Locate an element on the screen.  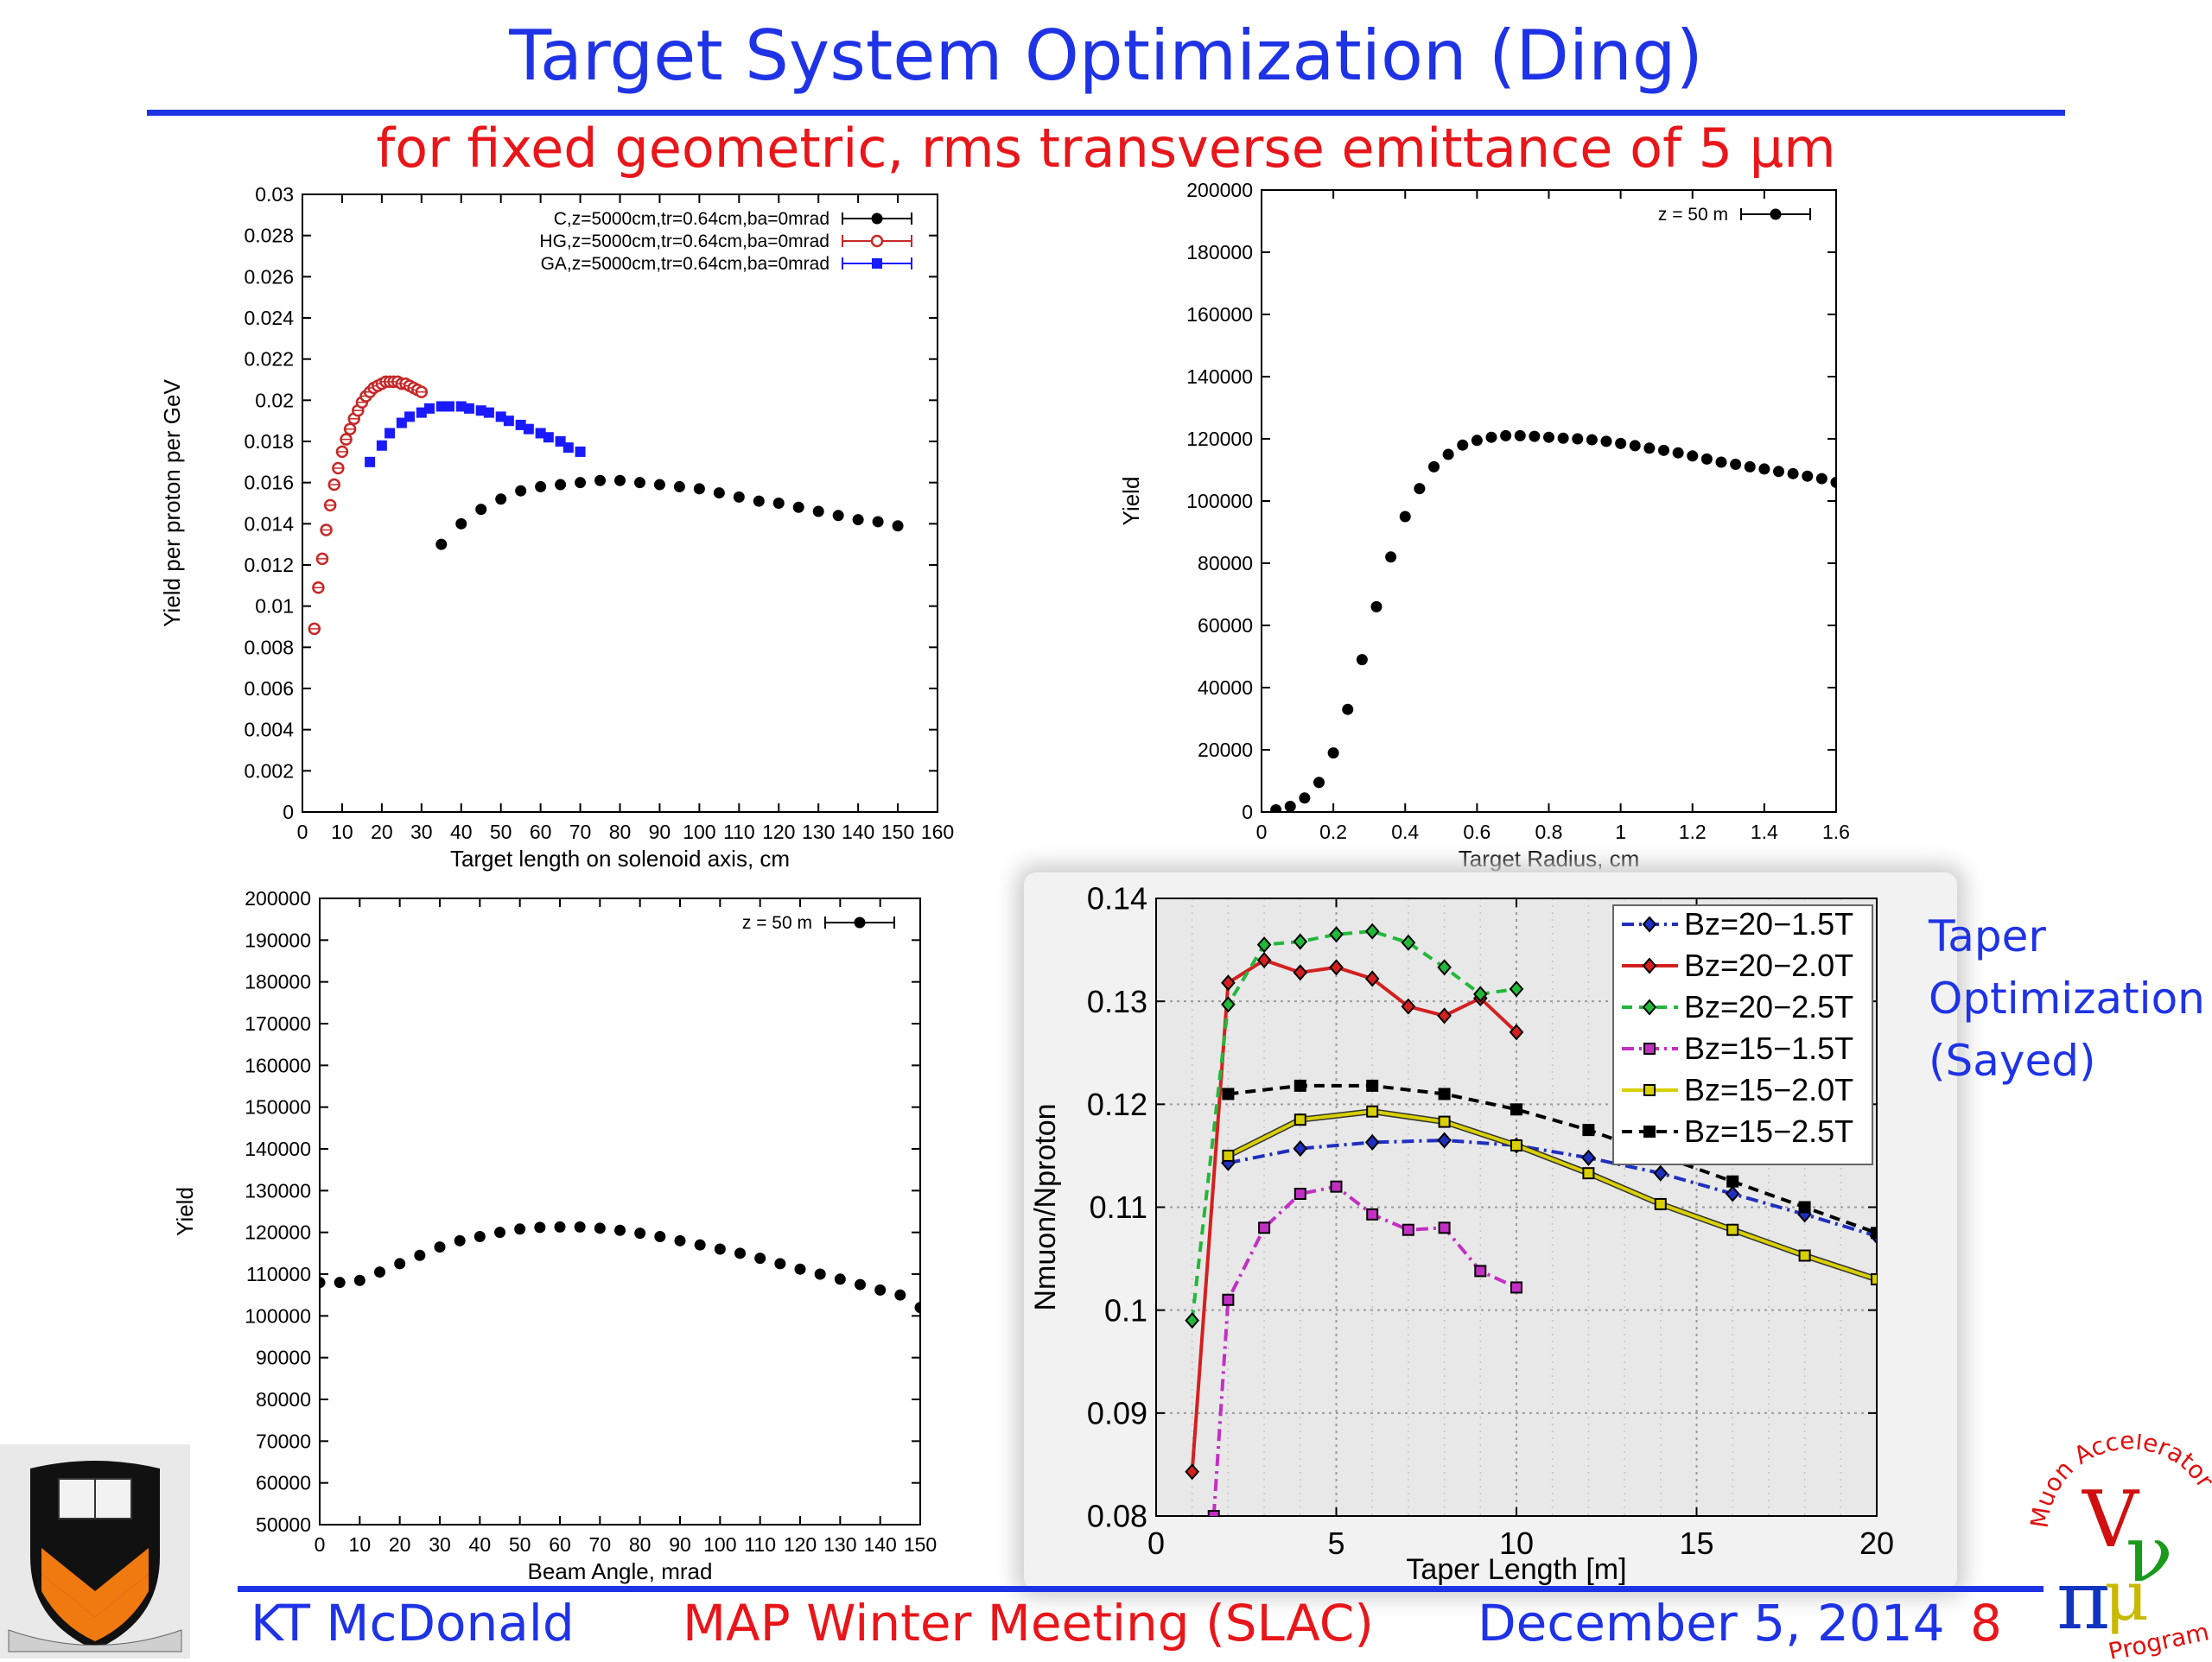
y-tick-label: 0.03 is located at coordinates (274, 194).